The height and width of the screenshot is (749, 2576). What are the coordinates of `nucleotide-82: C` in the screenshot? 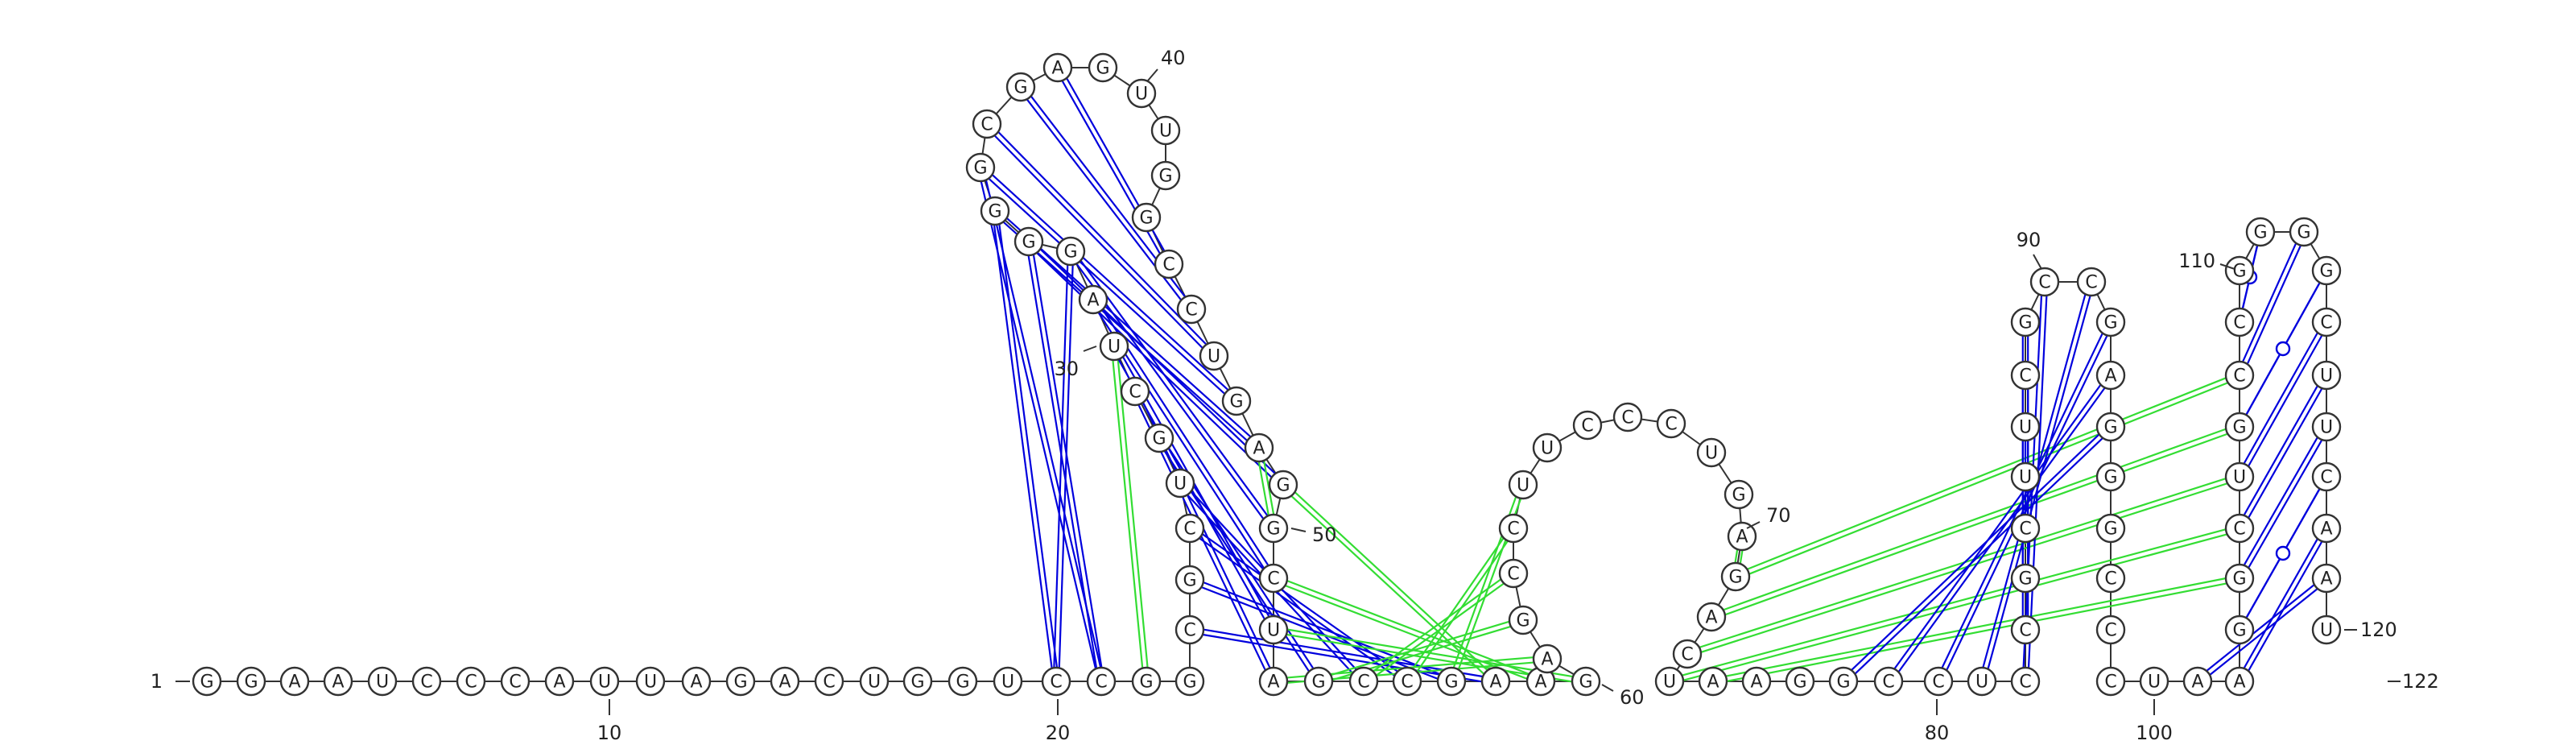 It's located at (1938, 682).